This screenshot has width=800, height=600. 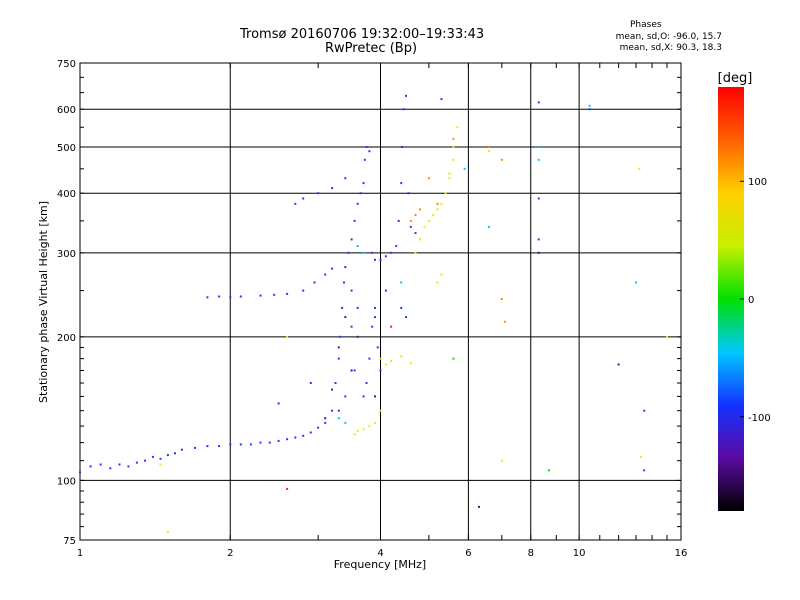 I want to click on x-axis-label: Frequency [MHz], so click(x=380, y=564).